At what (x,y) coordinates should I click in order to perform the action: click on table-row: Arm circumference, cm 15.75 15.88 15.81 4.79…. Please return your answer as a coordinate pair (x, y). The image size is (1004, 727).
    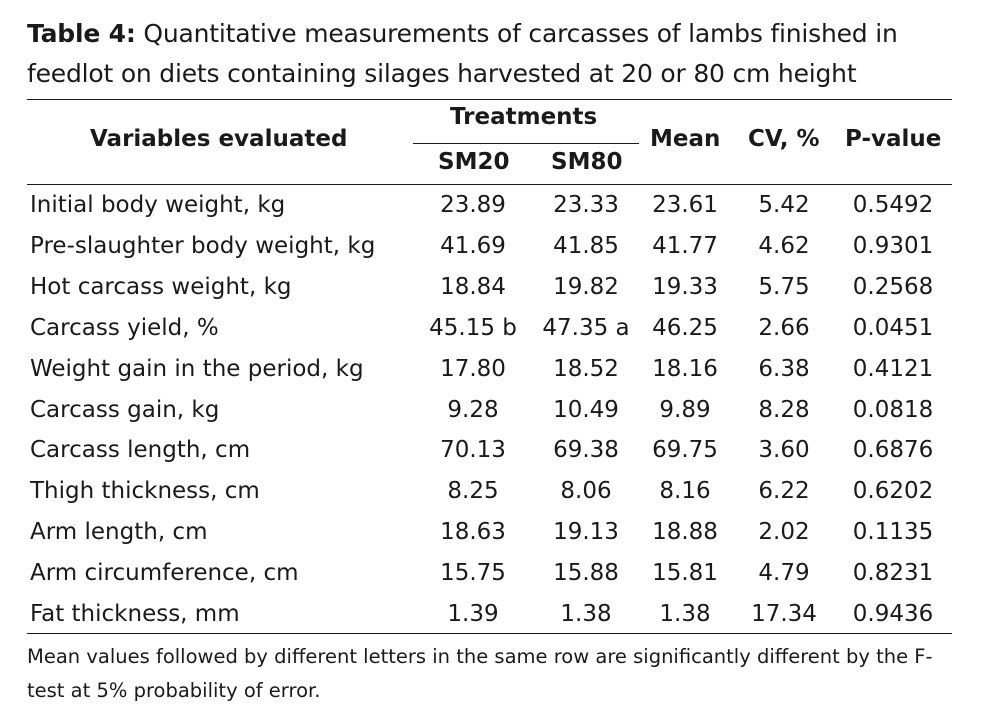
    Looking at the image, I should click on (502, 574).